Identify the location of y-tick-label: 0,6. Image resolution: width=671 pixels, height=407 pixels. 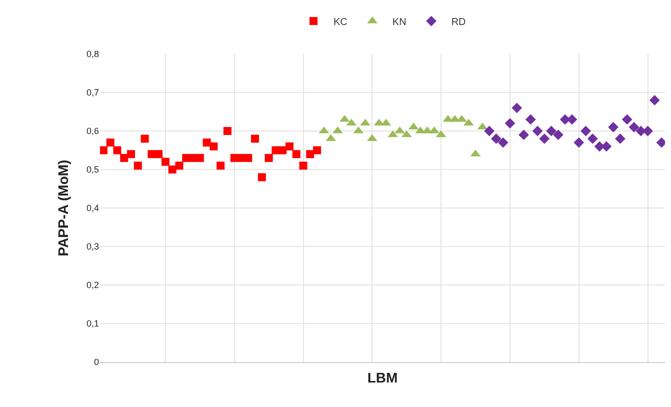
(92, 131).